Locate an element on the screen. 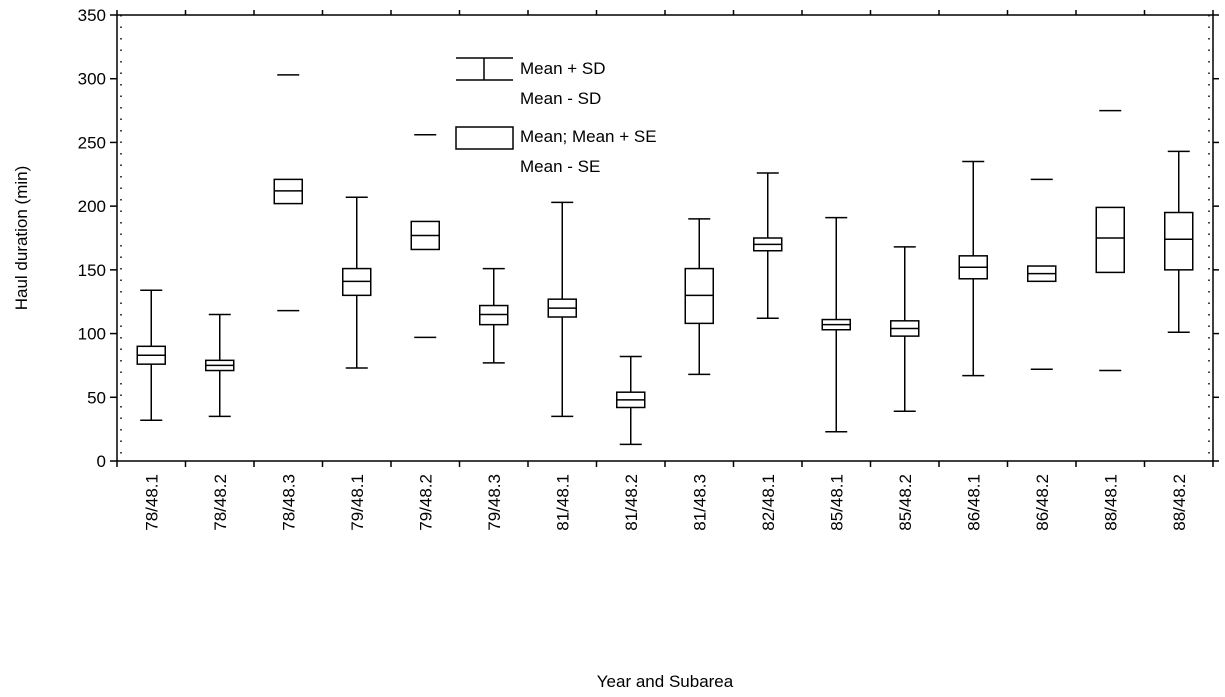 The image size is (1225, 697). x-category-label: 82/48.1 is located at coordinates (768, 502).